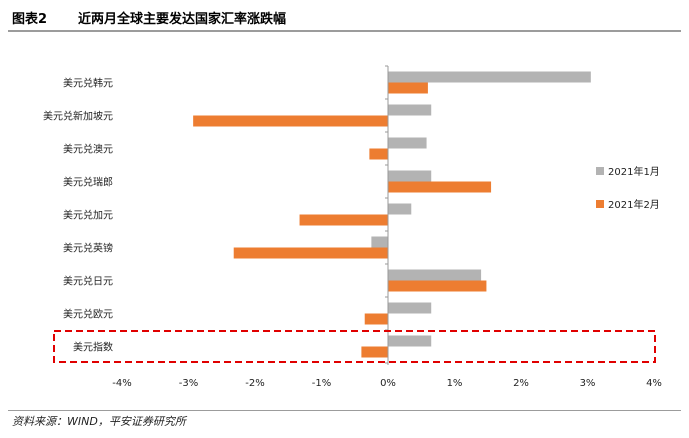 This screenshot has height=438, width=689. Describe the element at coordinates (254, 383) in the screenshot. I see `x-tick-label: -2%` at that location.